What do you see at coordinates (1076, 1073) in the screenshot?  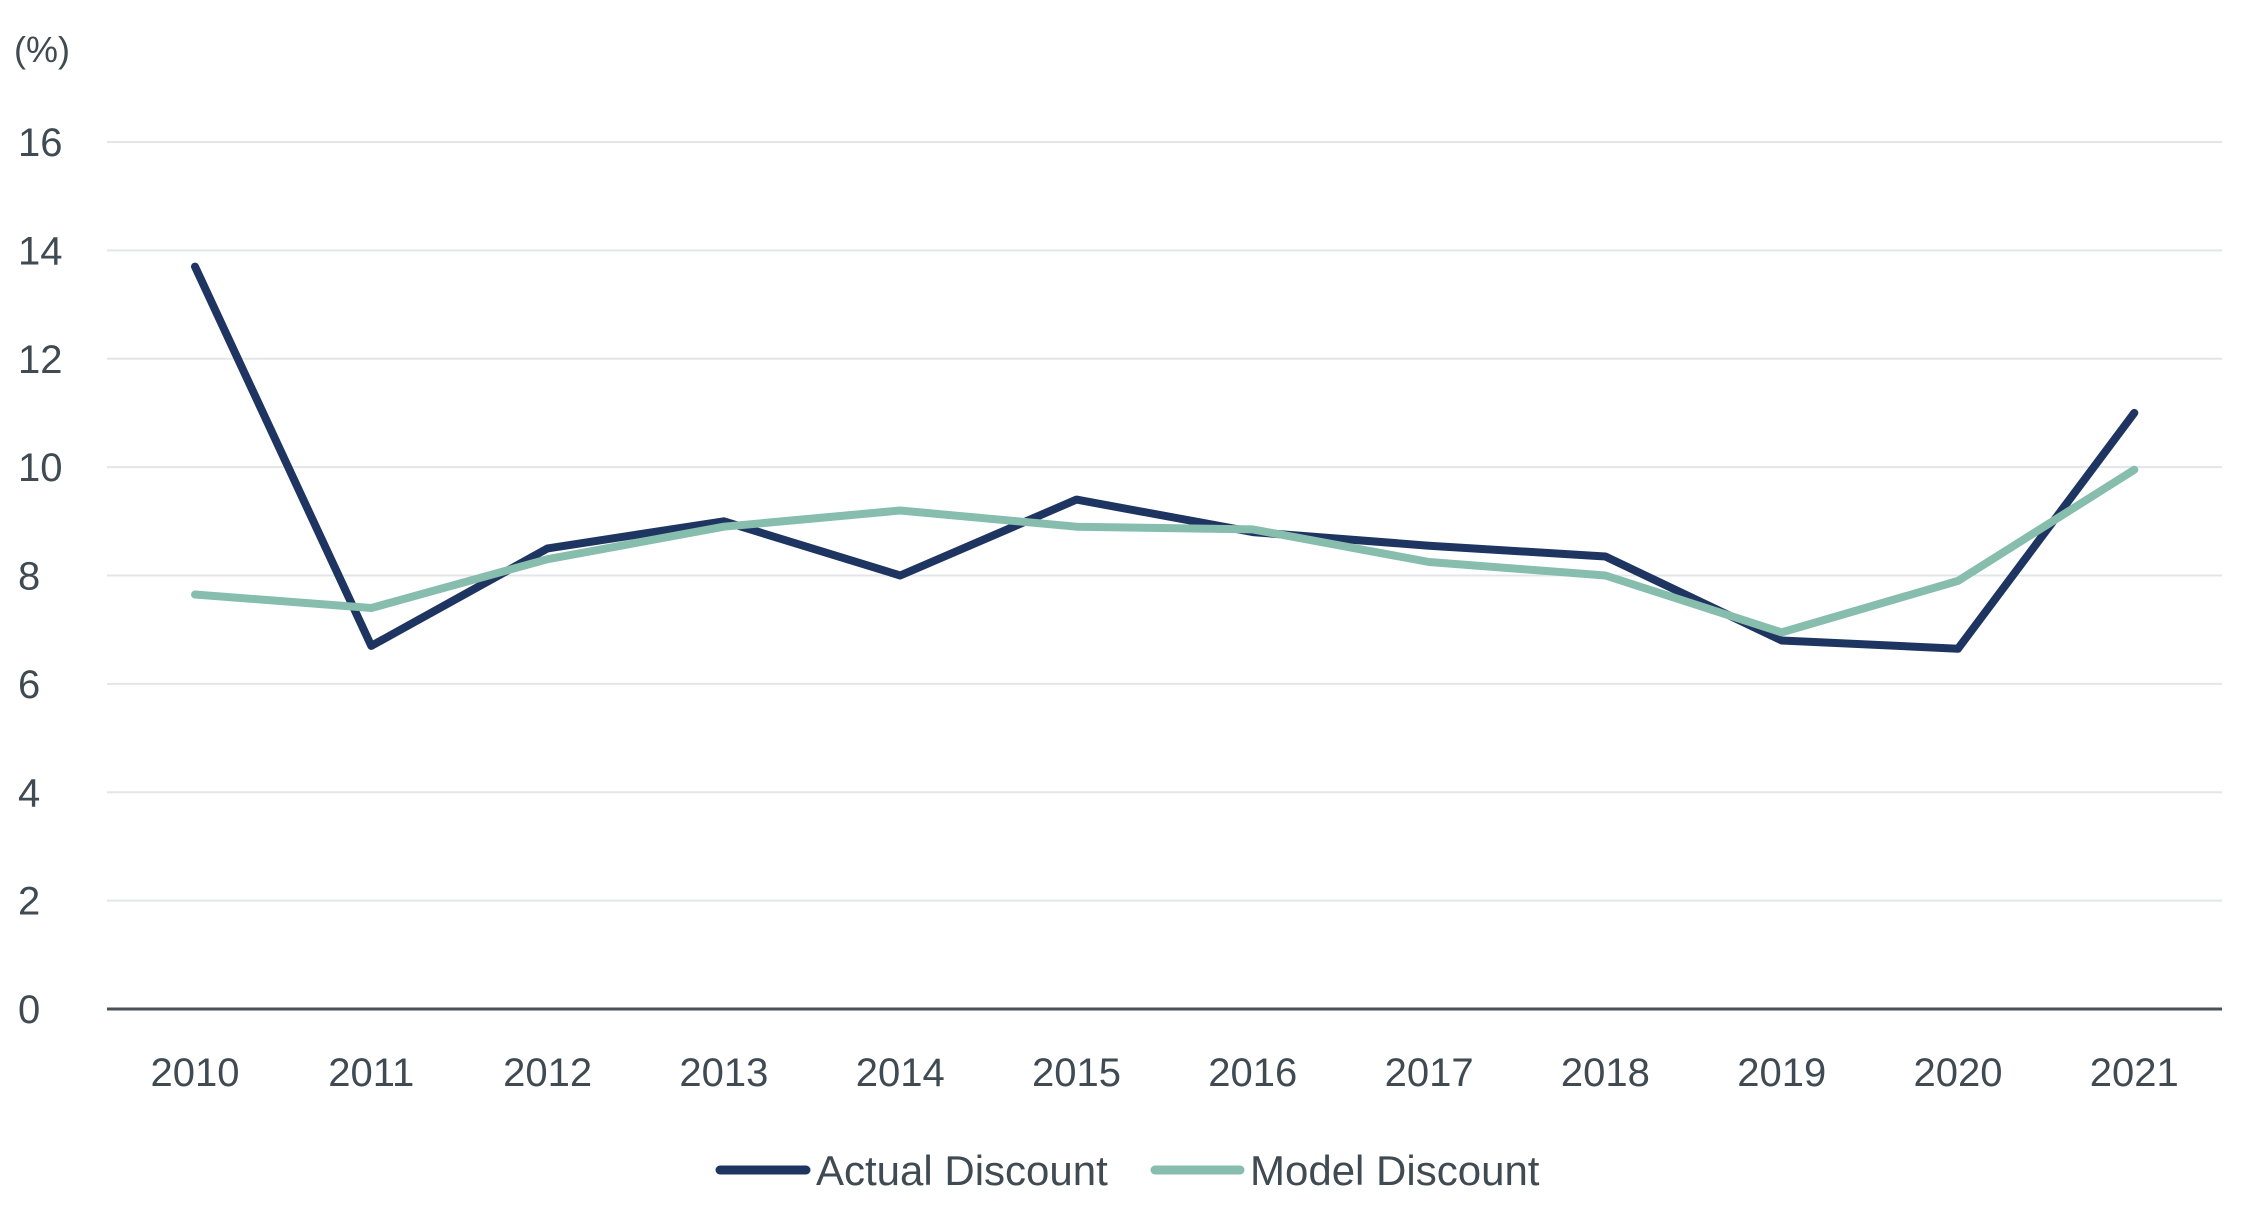 I see `x-tick-label: 2015` at bounding box center [1076, 1073].